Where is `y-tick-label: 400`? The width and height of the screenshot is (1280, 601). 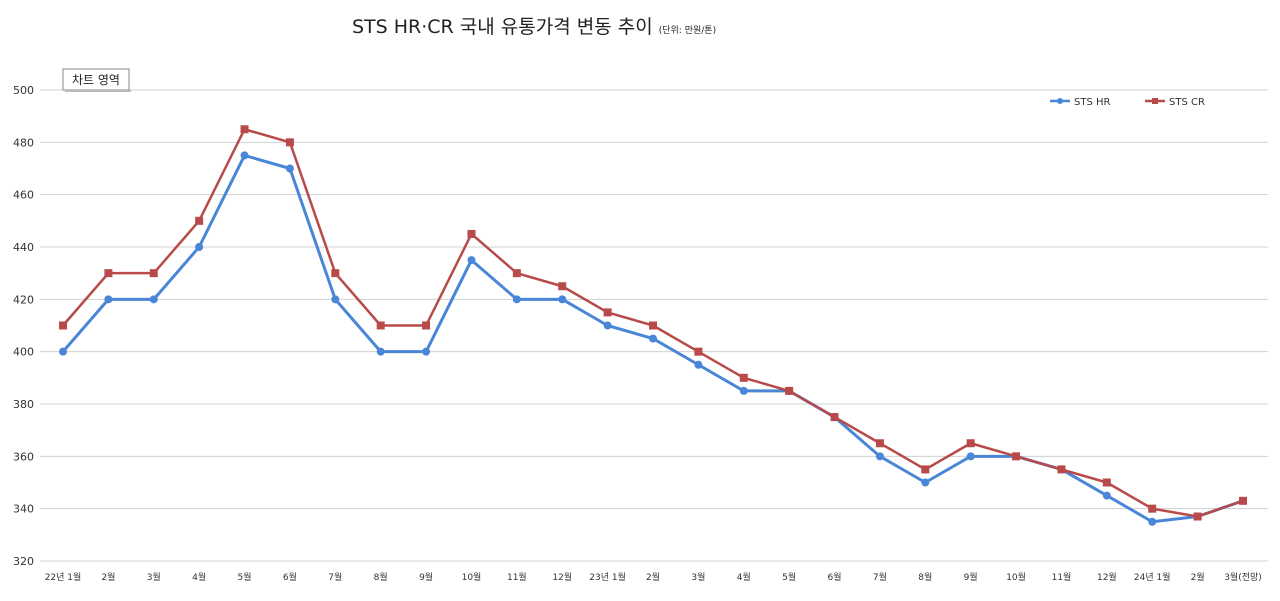 y-tick-label: 400 is located at coordinates (23, 352).